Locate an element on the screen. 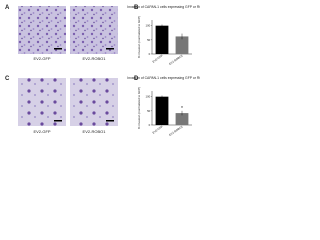 This screenshot has width=320, height=240. annotation: * is located at coordinates (182, 109).